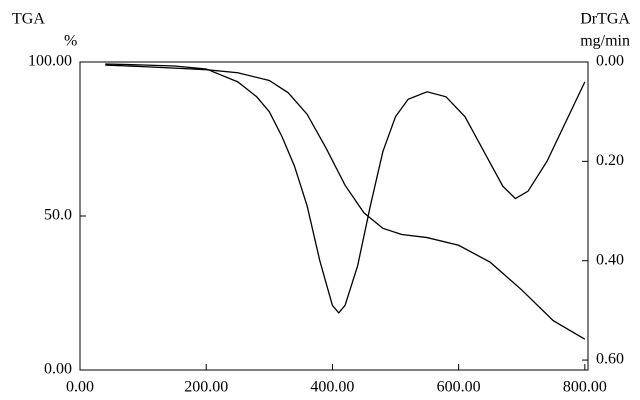 The image size is (640, 400). What do you see at coordinates (28, 19) in the screenshot?
I see `y-axis-title: TGA` at bounding box center [28, 19].